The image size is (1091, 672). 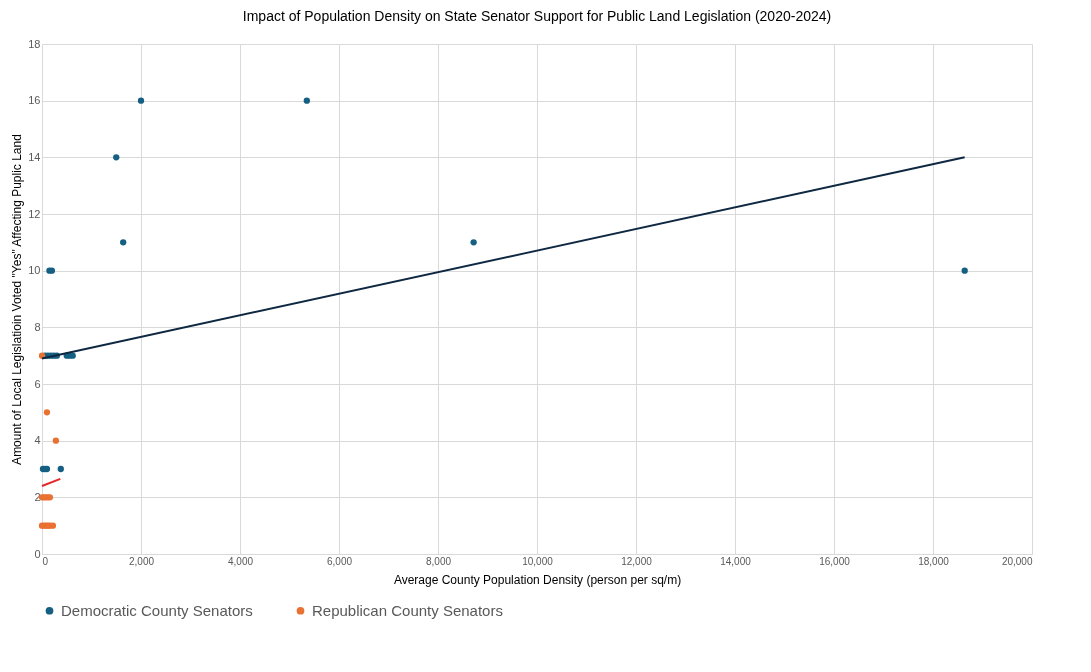 What do you see at coordinates (37, 496) in the screenshot?
I see `y-tick-label: 2` at bounding box center [37, 496].